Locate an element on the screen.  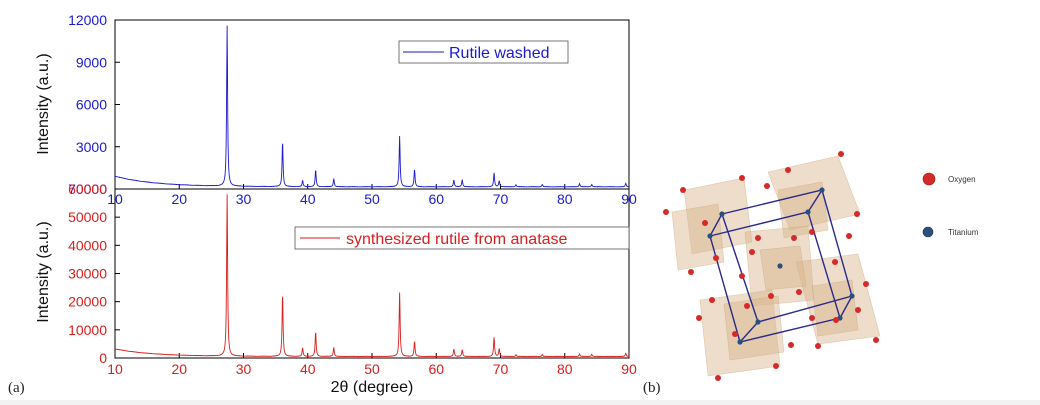
octahedra-group is located at coordinates (776, 266).